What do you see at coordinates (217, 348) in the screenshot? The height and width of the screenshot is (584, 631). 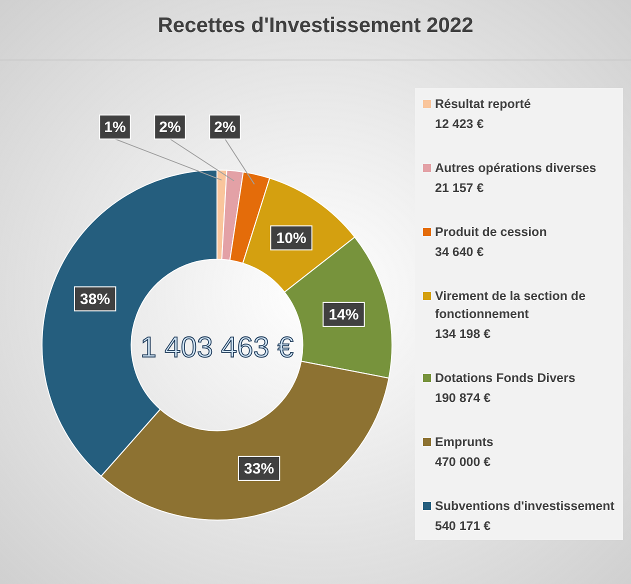 I see `text: 1 403 463 €` at bounding box center [217, 348].